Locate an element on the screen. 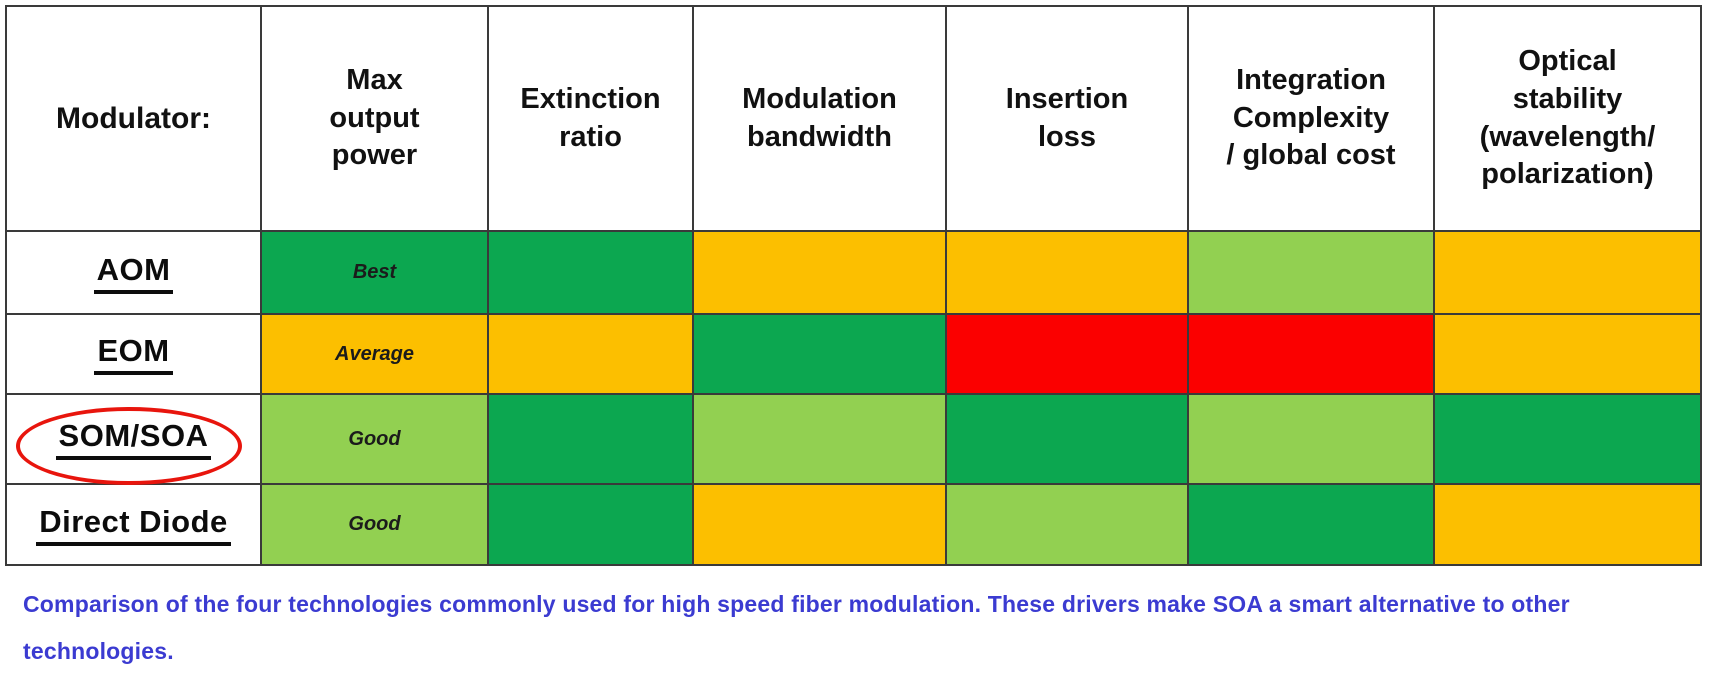 The image size is (1713, 675). modulator-name-som-soa: SOM/SOA is located at coordinates (133, 439).